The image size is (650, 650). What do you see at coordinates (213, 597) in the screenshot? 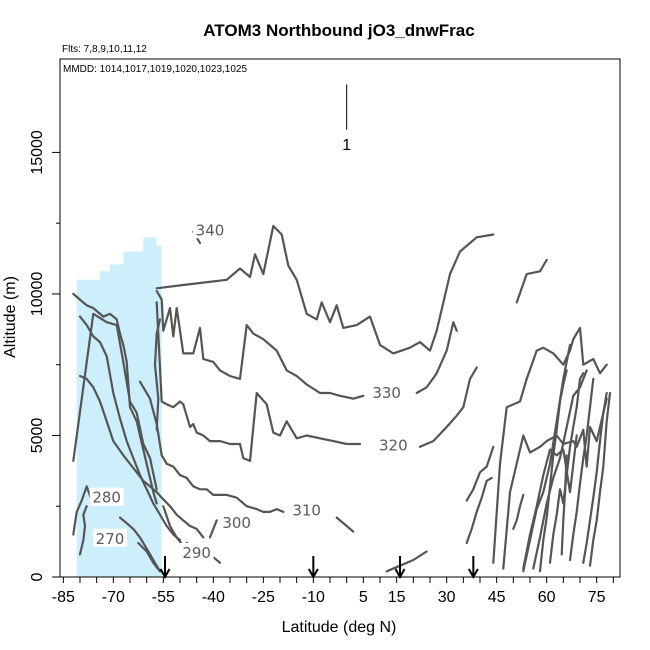
I see `x-tick-label: -40` at bounding box center [213, 597].